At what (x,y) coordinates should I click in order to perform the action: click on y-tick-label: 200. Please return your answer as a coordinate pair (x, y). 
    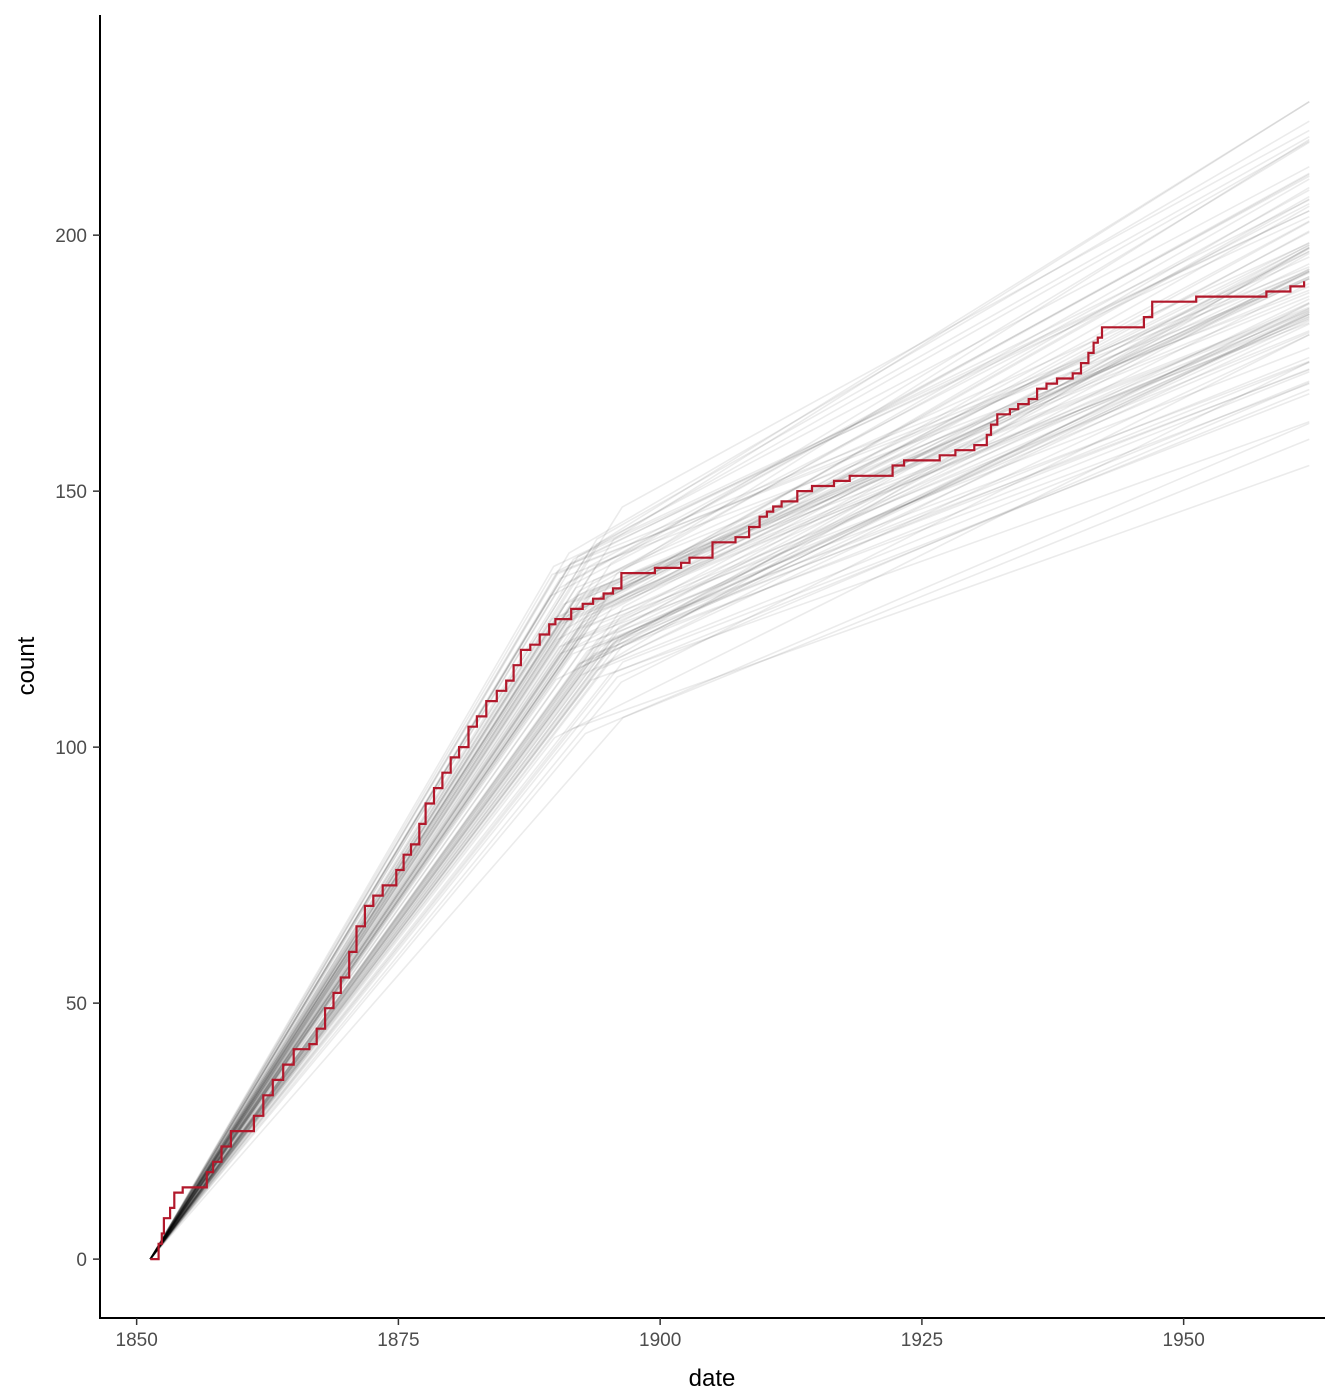
    Looking at the image, I should click on (71, 236).